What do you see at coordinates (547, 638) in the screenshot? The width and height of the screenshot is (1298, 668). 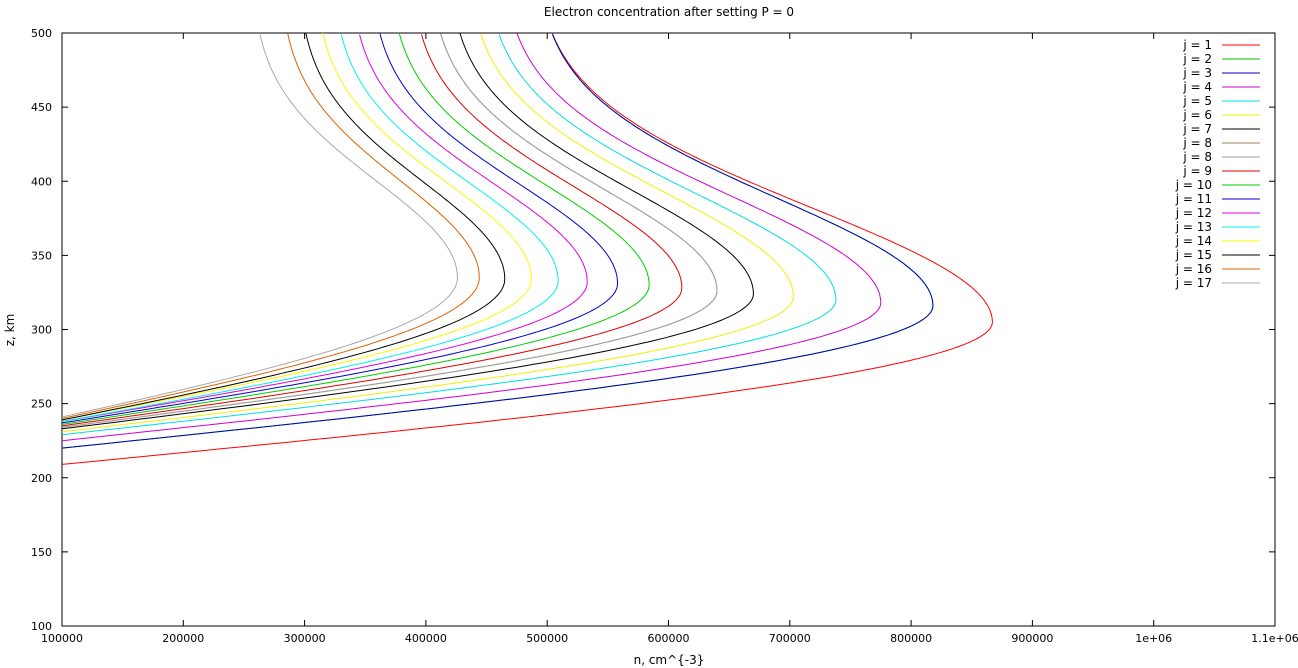 I see `x-tick-label: 500000` at bounding box center [547, 638].